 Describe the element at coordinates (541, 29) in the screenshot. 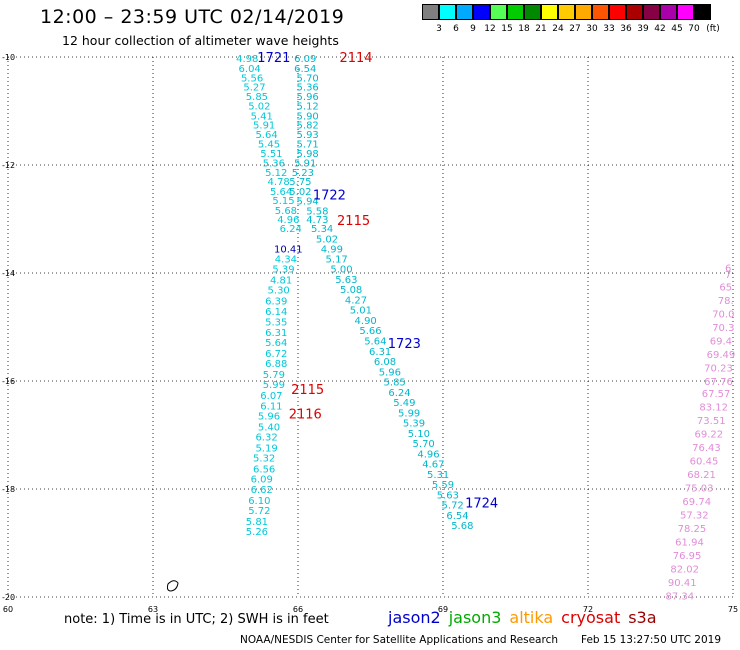

I see `color-scale-label: 21` at that location.